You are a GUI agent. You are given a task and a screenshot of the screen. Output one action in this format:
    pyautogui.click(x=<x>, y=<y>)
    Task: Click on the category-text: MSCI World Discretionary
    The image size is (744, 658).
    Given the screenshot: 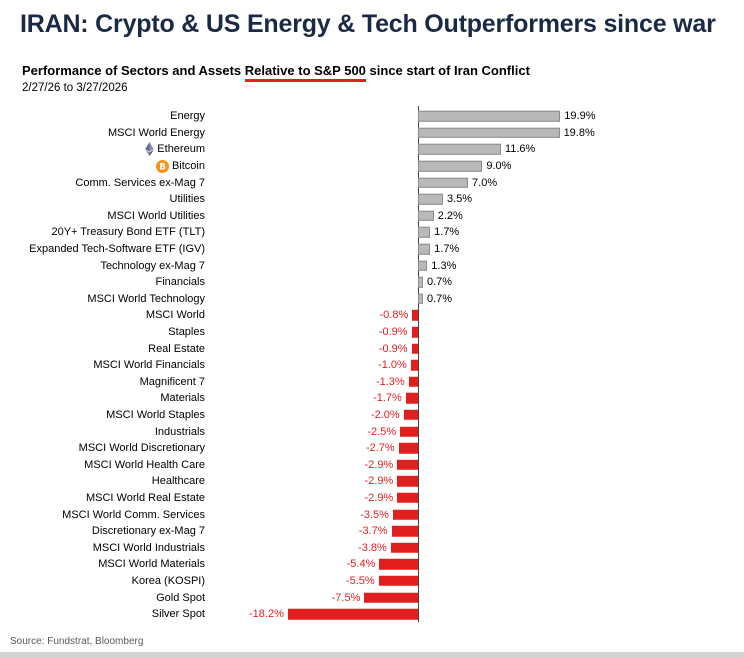 What is the action you would take?
    pyautogui.click(x=141, y=448)
    